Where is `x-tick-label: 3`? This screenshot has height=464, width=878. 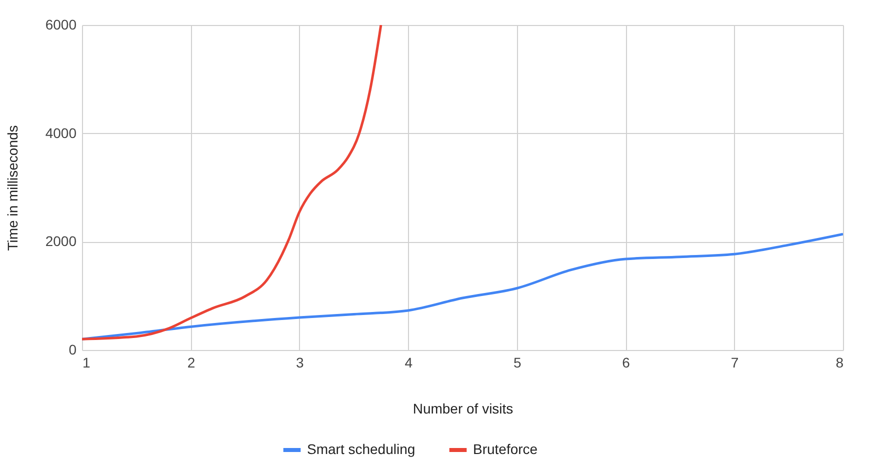
x-tick-label: 3 is located at coordinates (300, 362).